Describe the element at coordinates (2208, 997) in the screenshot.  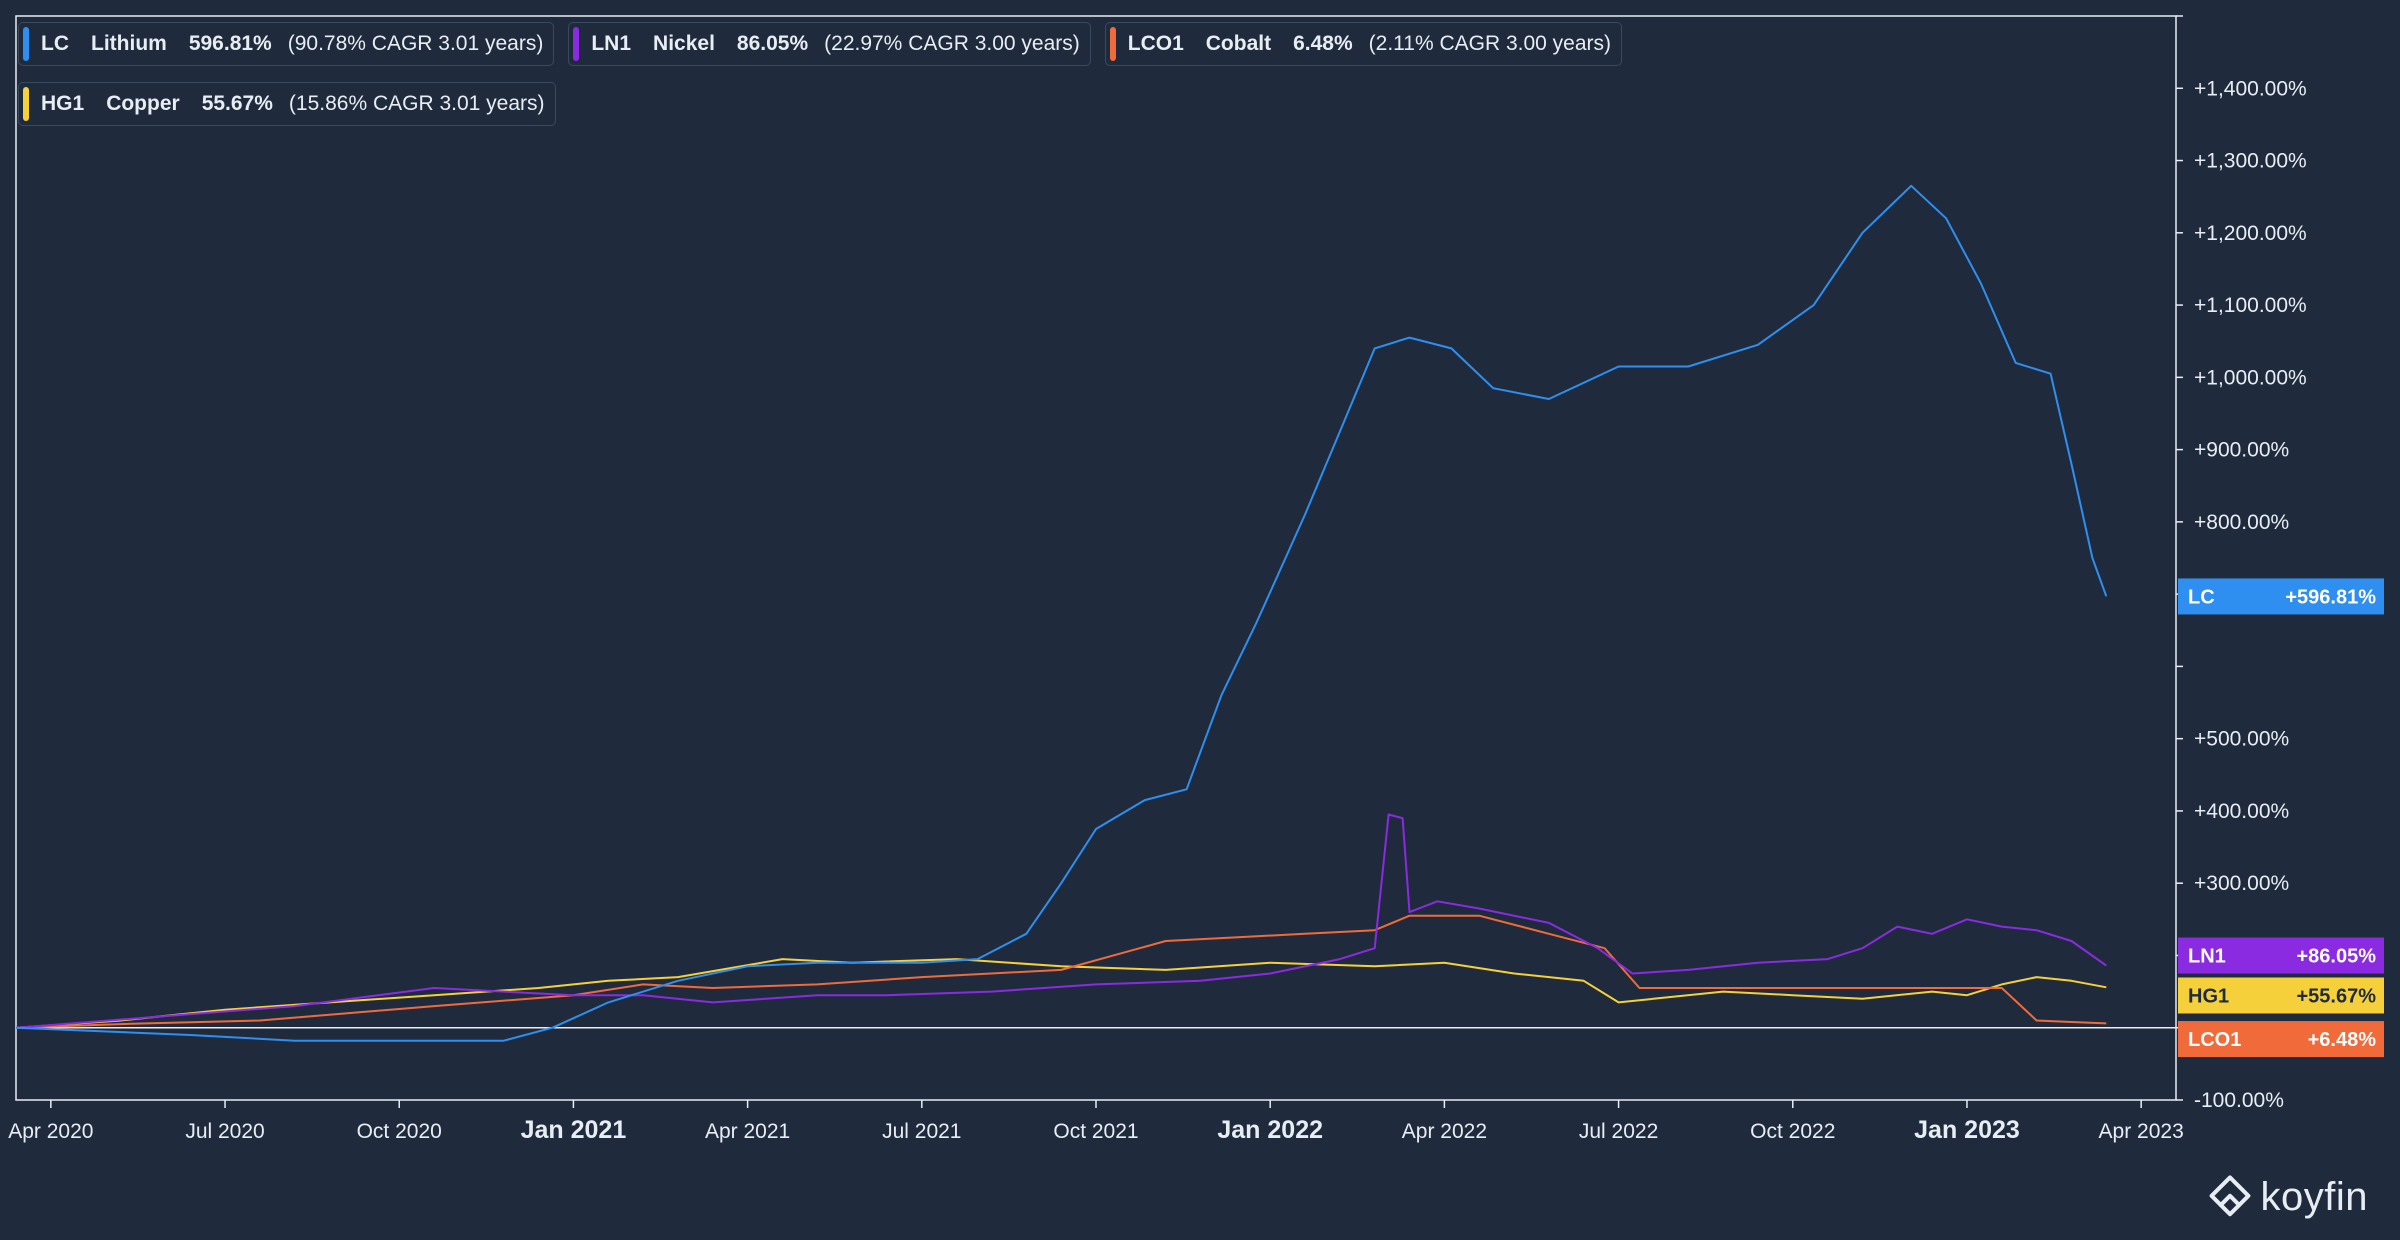
I see `value-tag-ticker: HG1` at that location.